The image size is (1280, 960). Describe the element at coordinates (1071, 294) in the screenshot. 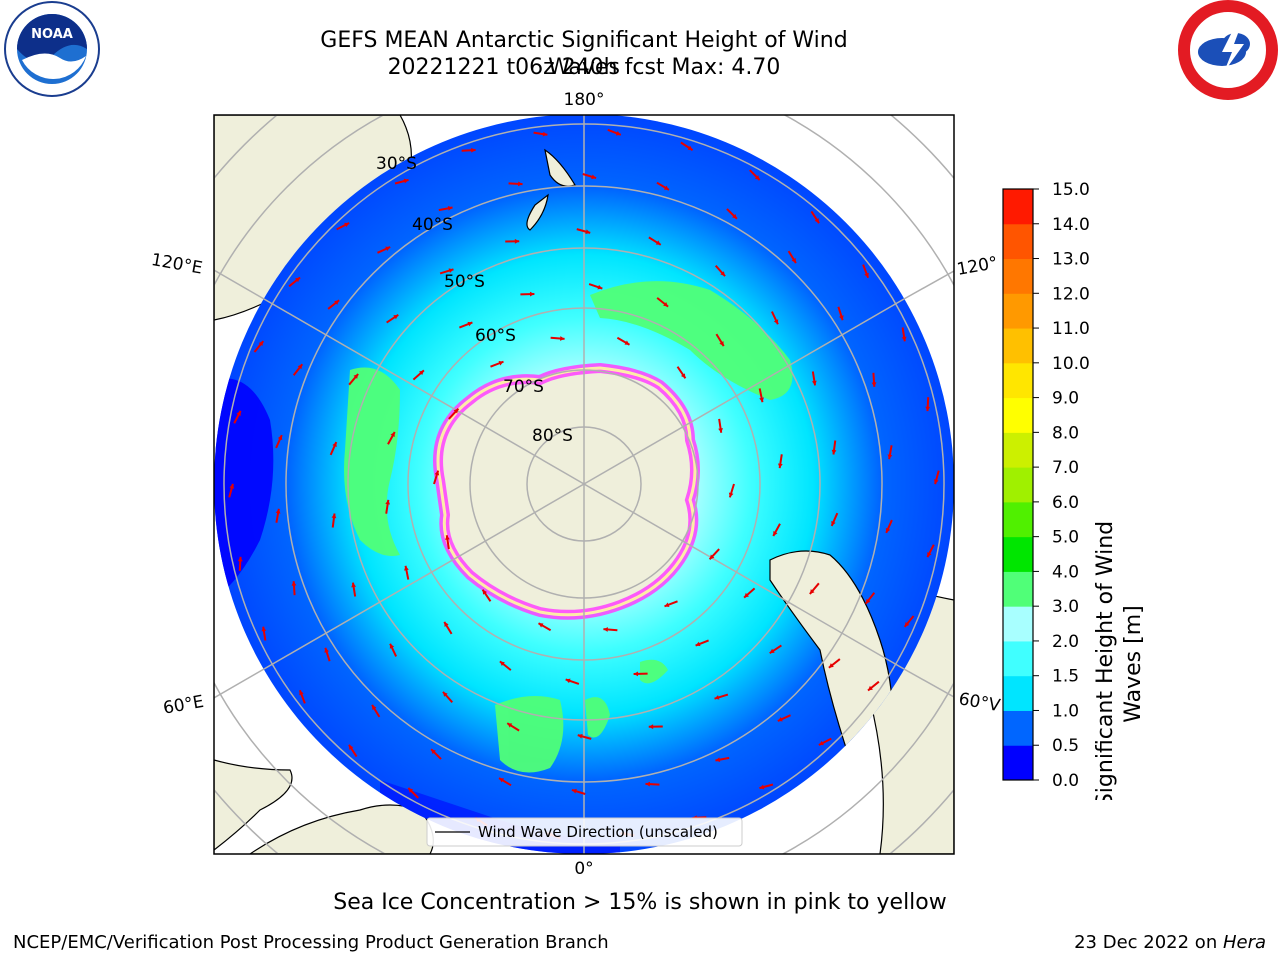

I see `colorbar-tick-label: 12.0` at that location.